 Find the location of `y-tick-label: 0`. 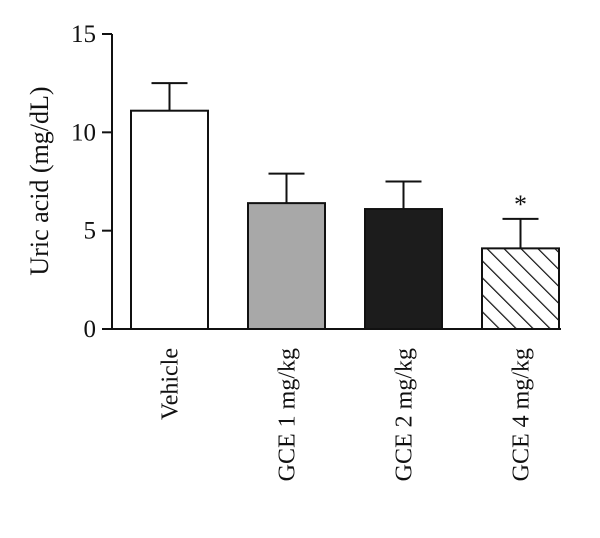

y-tick-label: 0 is located at coordinates (90, 329).